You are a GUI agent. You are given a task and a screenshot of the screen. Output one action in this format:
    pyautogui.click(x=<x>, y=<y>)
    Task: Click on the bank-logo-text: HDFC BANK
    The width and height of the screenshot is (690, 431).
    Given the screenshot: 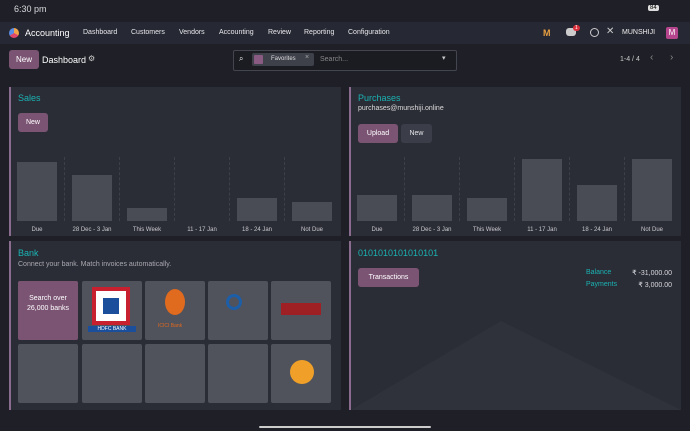 What is the action you would take?
    pyautogui.click(x=112, y=329)
    